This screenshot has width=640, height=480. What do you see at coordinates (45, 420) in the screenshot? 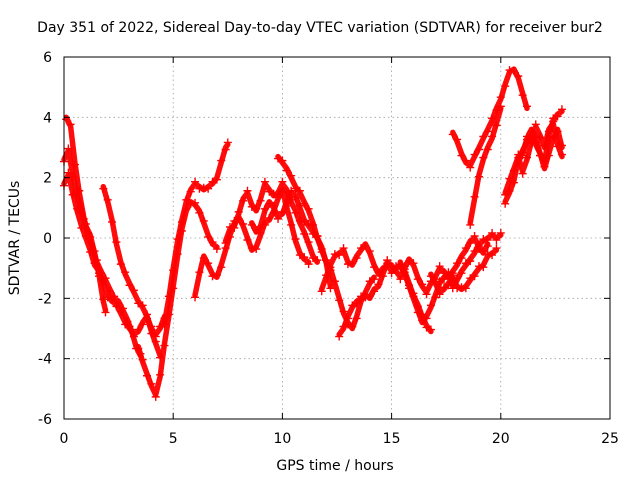
I see `y-tick-label: -6` at bounding box center [45, 420].